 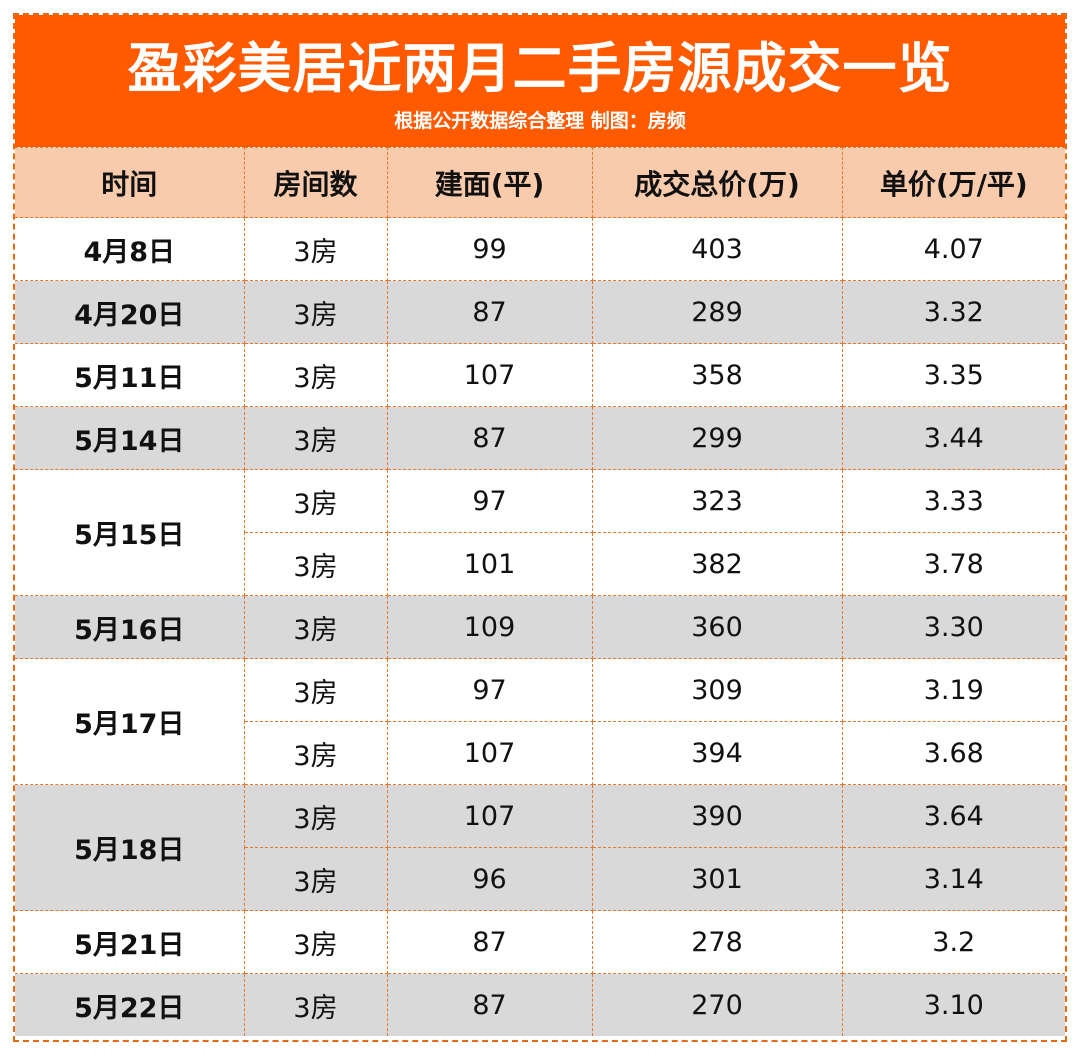 I want to click on table-row: 3房 96 301 3.14, so click(x=540, y=879).